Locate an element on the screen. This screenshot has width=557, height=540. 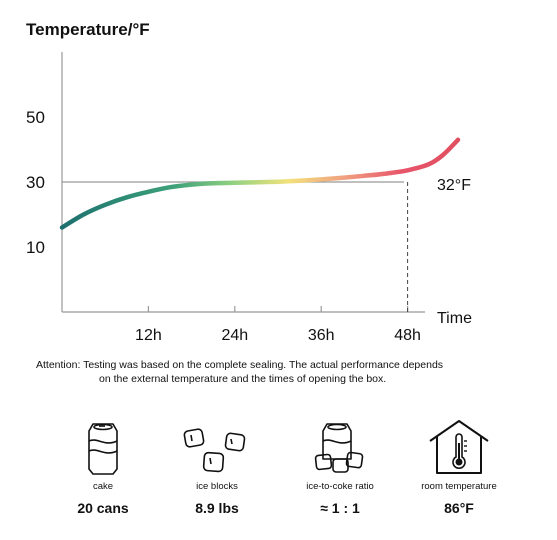
y-ticks: 10 30 50 is located at coordinates (35, 182).